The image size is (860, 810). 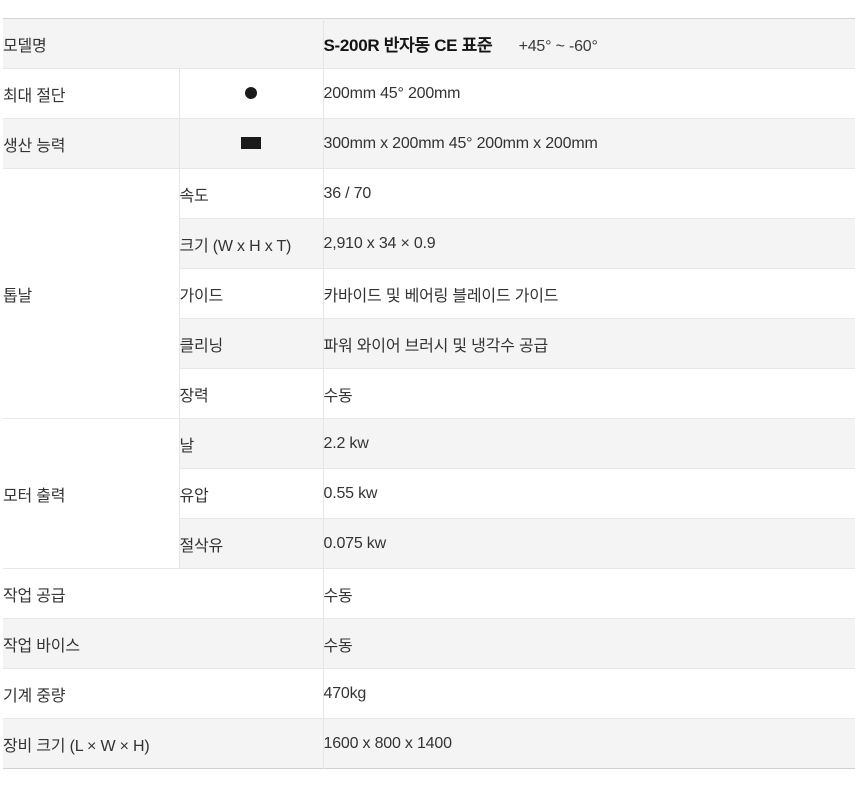 I want to click on round-bar-icon, so click(x=251, y=93).